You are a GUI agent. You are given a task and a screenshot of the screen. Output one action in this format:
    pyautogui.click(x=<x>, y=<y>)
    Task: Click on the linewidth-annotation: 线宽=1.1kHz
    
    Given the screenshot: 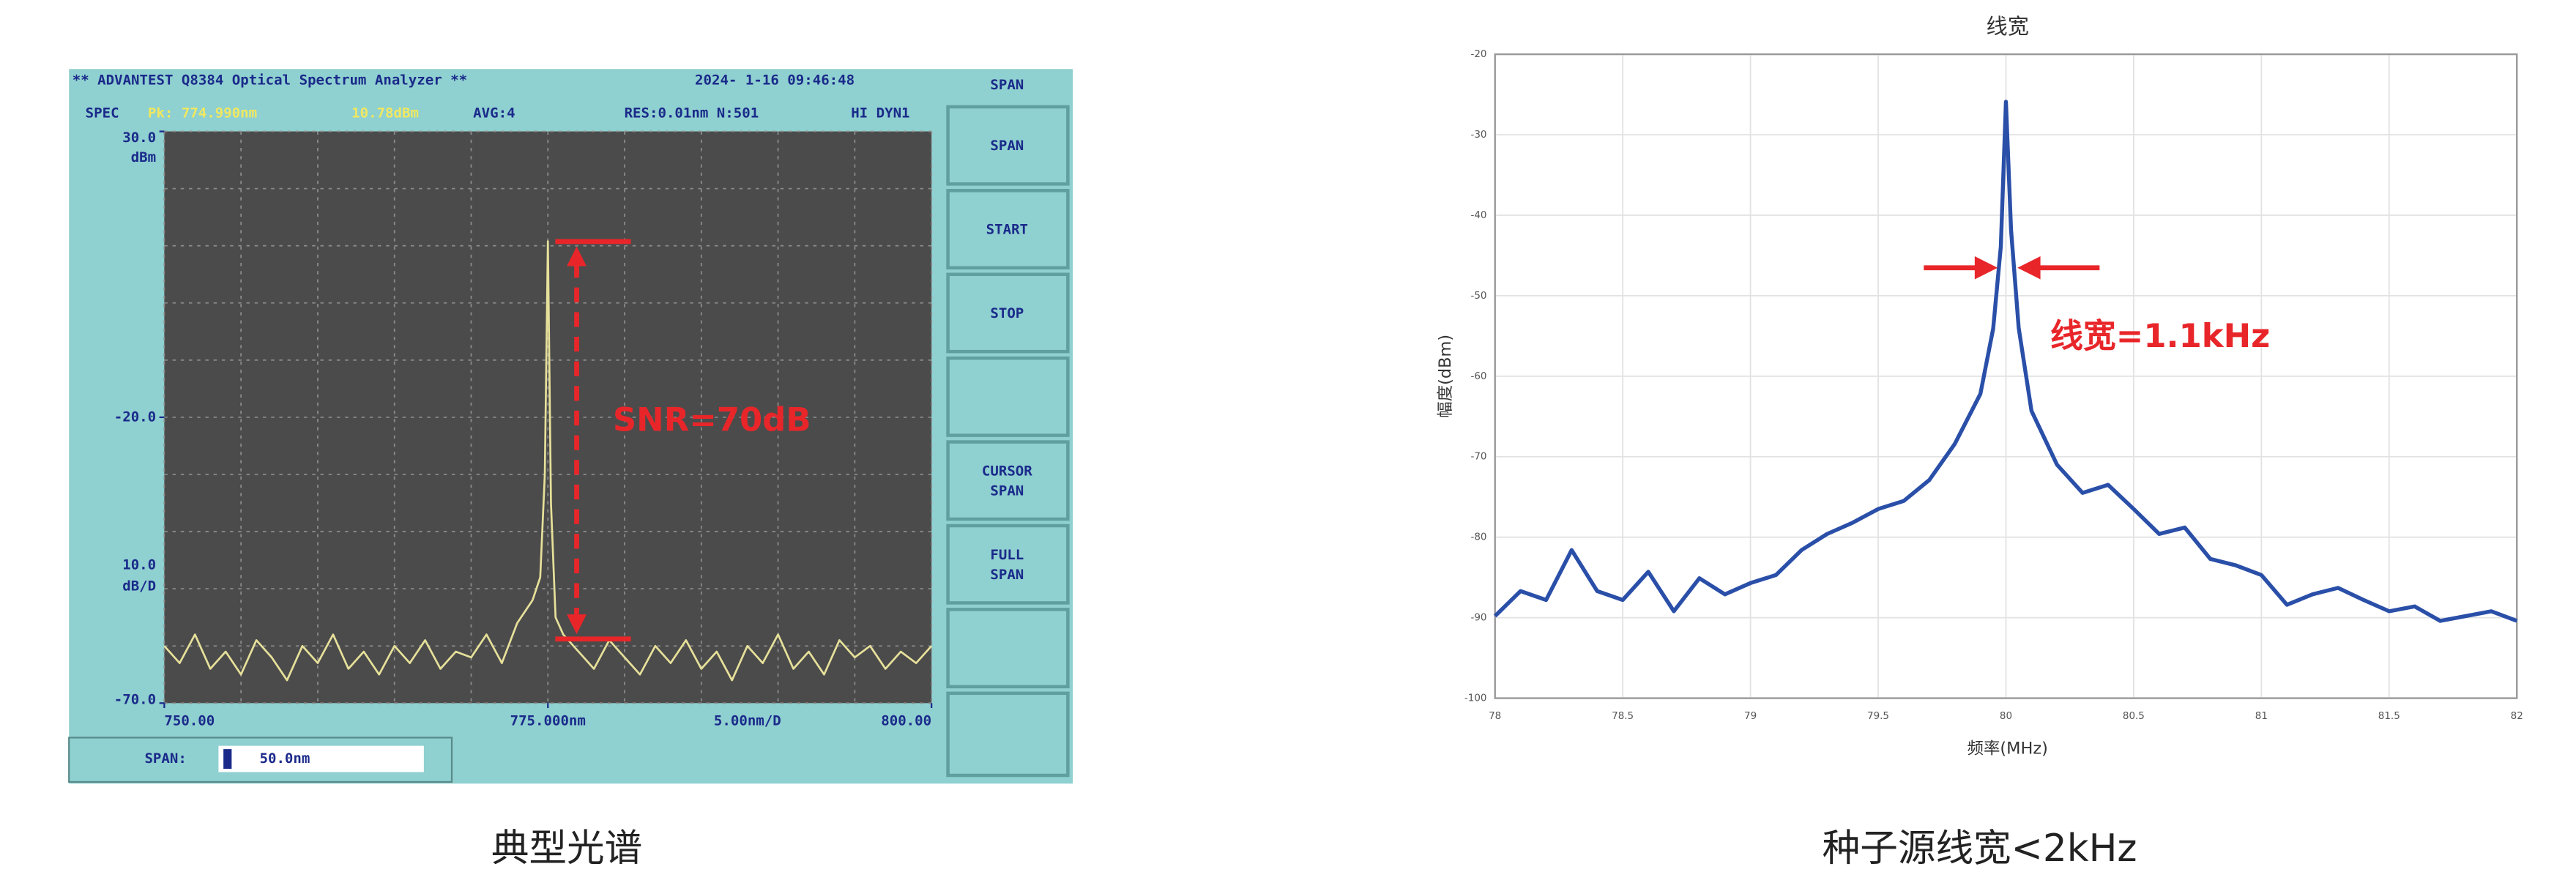 What is the action you would take?
    pyautogui.click(x=2160, y=335)
    